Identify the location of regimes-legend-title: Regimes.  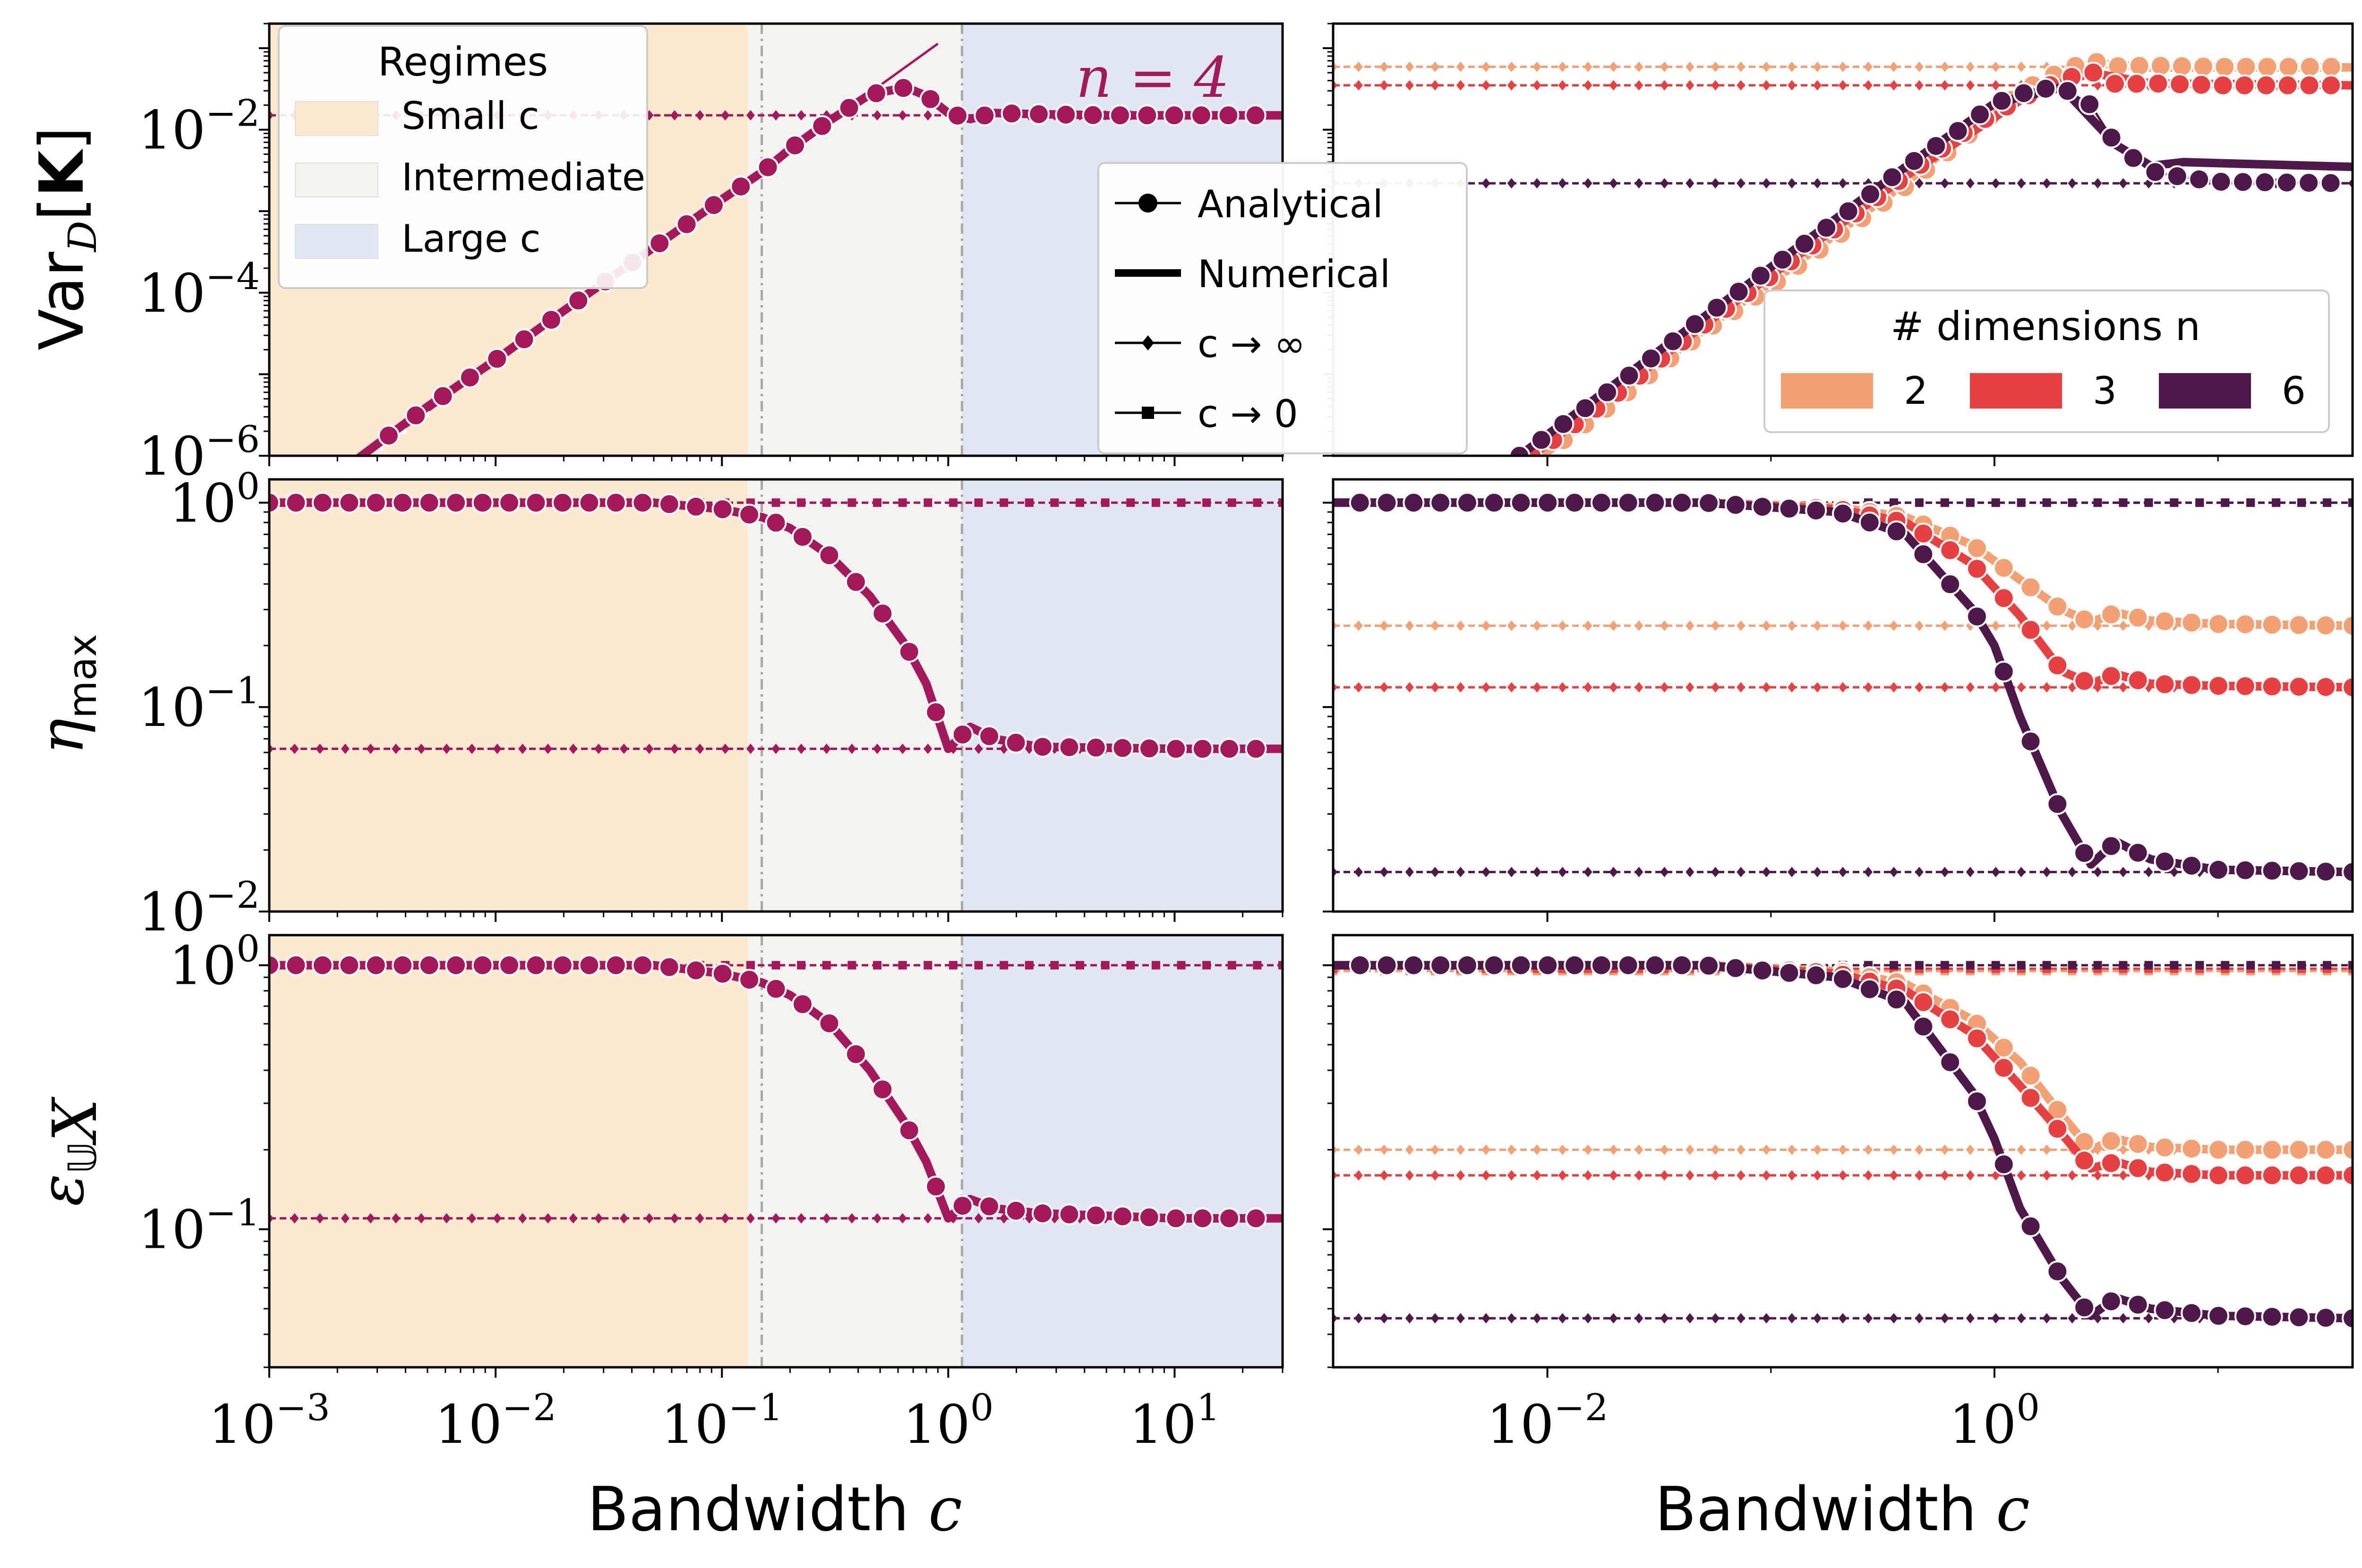
(463, 62).